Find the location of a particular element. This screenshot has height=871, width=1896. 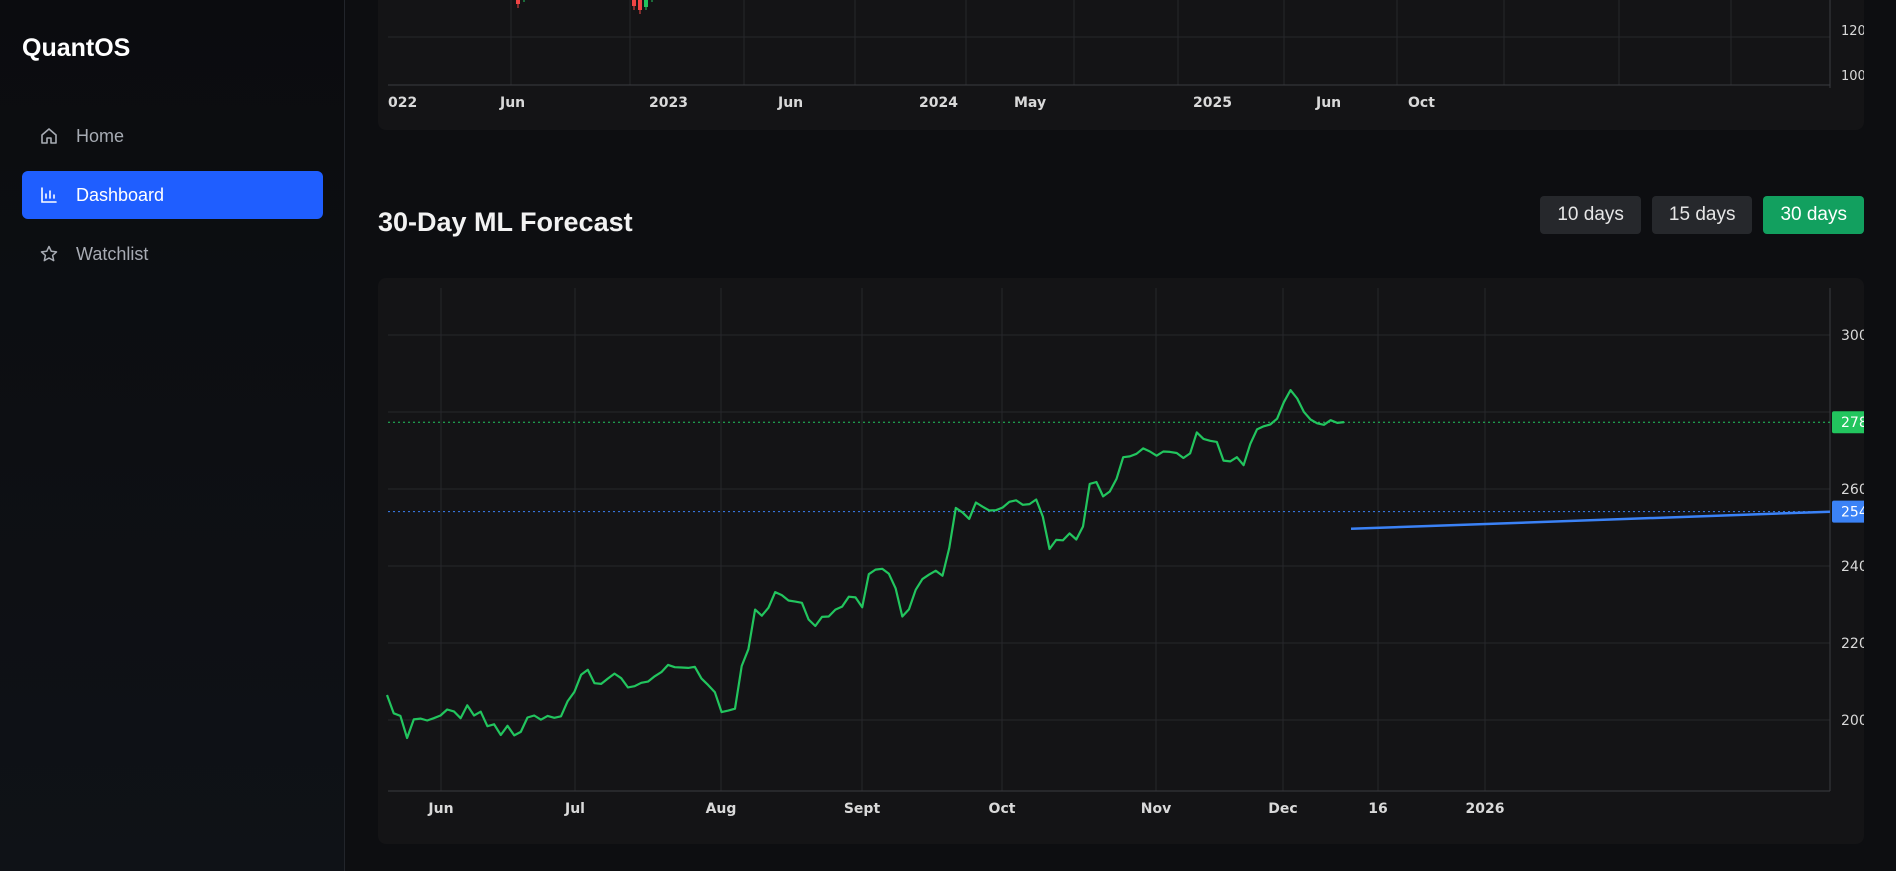

x-tick-label: Dec is located at coordinates (1282, 809).